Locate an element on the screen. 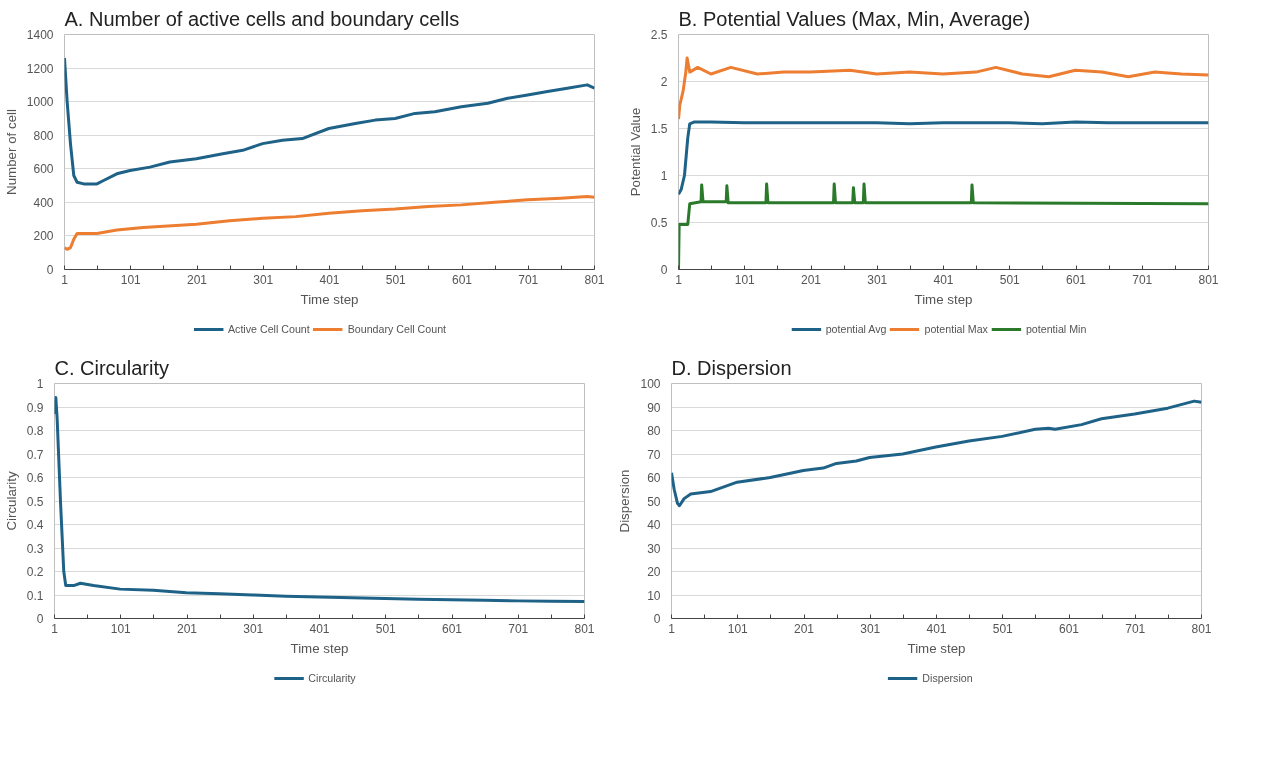  y-axis-title: Potential Value is located at coordinates (635, 152).